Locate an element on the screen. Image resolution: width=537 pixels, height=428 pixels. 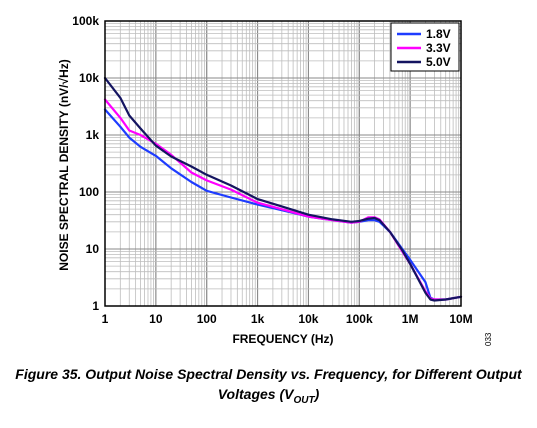
x-tick-label: 100 is located at coordinates (207, 319).